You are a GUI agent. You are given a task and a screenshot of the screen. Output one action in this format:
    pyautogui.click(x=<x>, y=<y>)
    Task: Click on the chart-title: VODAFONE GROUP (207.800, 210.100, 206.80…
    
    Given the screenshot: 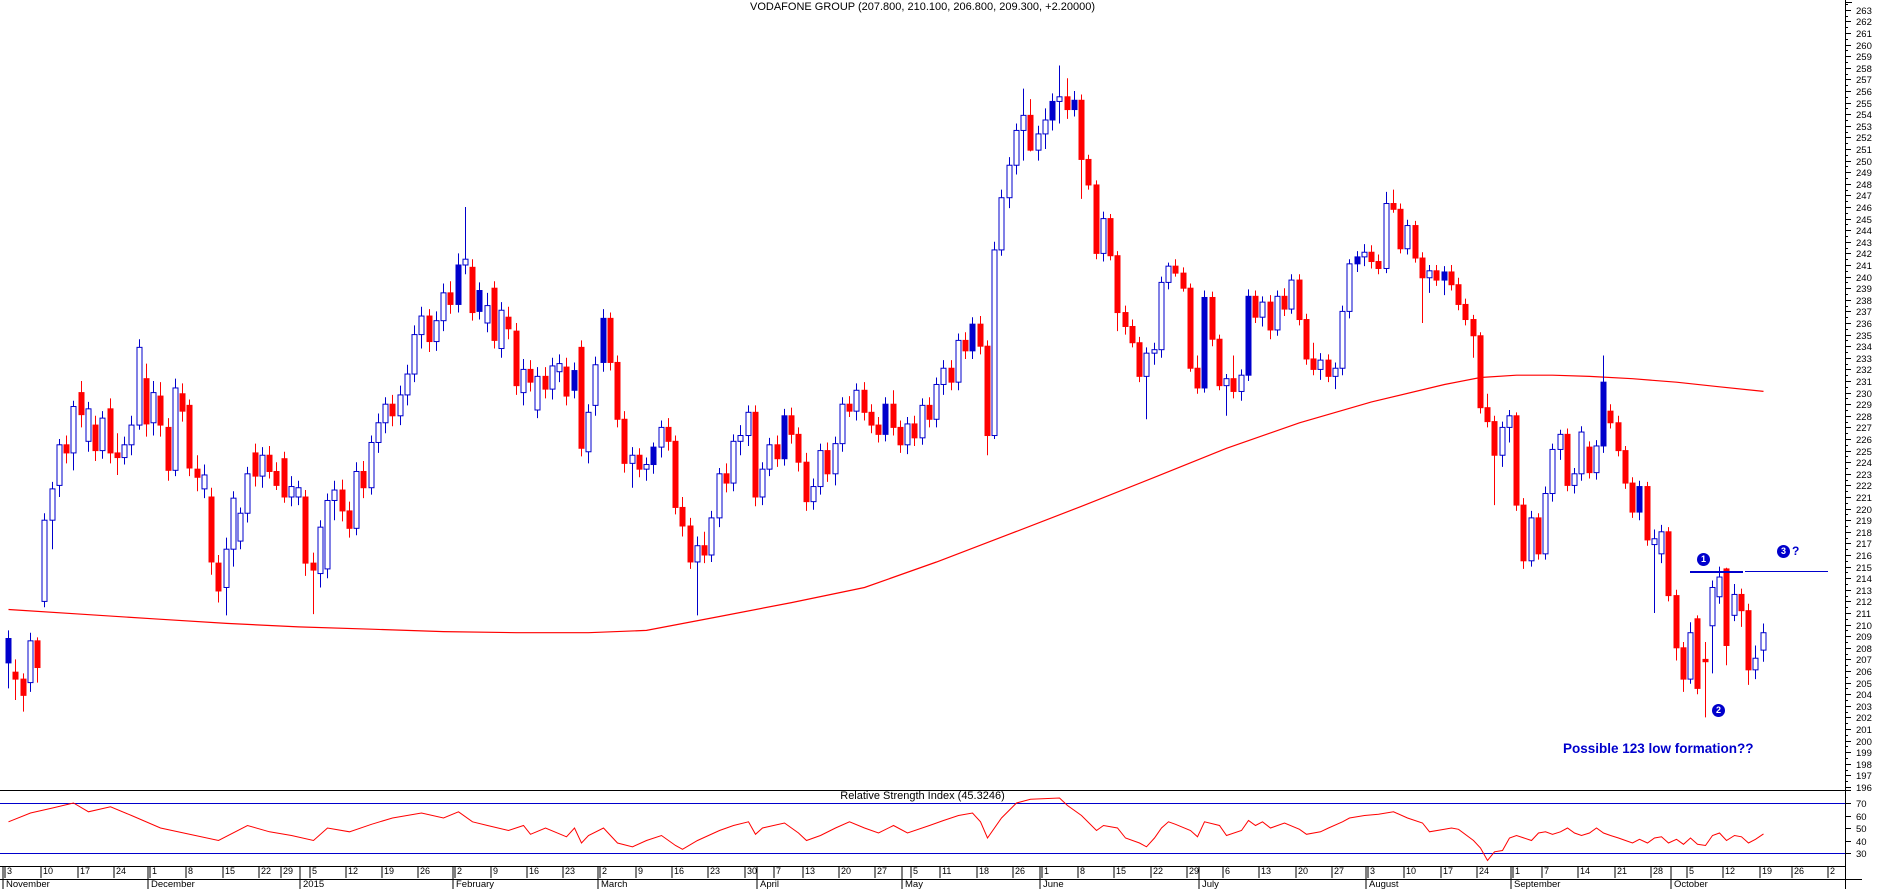 What is the action you would take?
    pyautogui.click(x=922, y=7)
    